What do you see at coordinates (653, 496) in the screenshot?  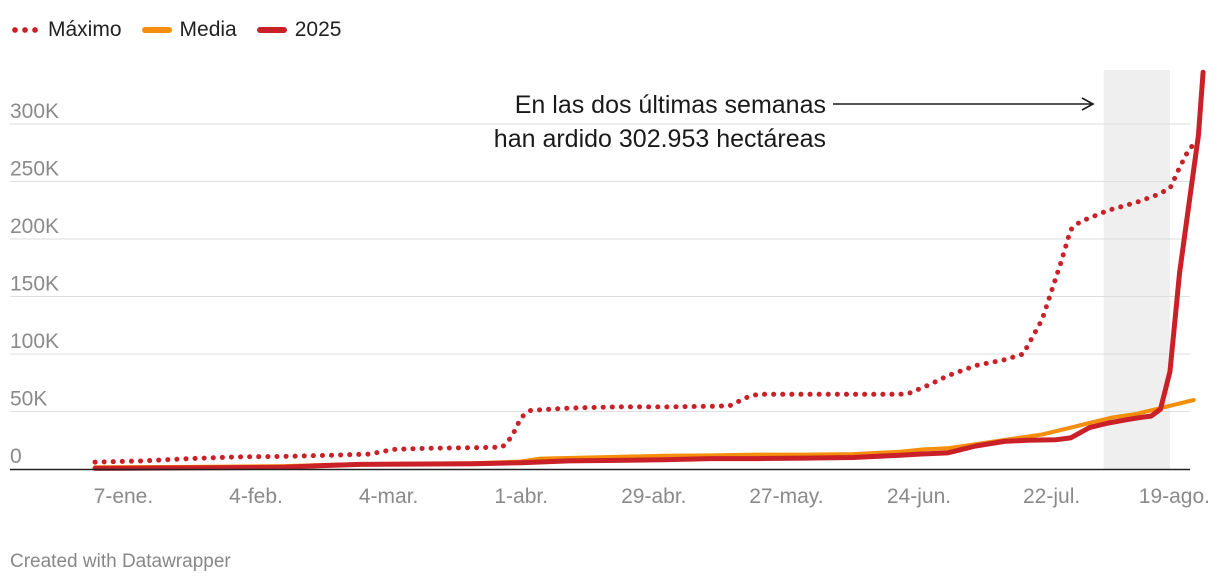 I see `x-tick-label: 29-abr.` at bounding box center [653, 496].